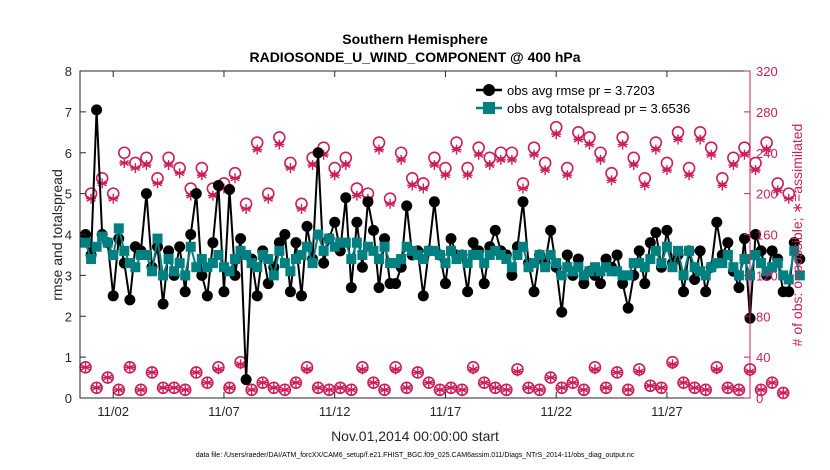  What do you see at coordinates (415, 39) in the screenshot?
I see `chart-title: Southern Hemisphere` at bounding box center [415, 39].